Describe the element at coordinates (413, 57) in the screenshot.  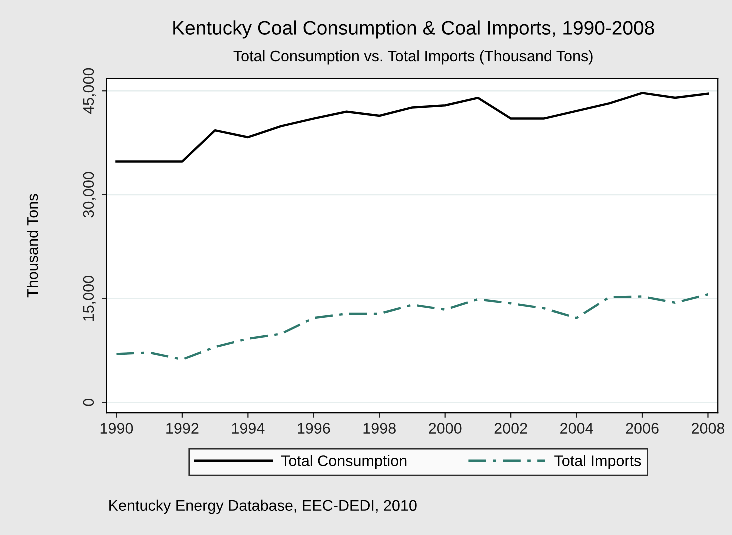
I see `chart-subtitle: Total Consumption vs. Total Imports (Thousand Tons)` at that location.